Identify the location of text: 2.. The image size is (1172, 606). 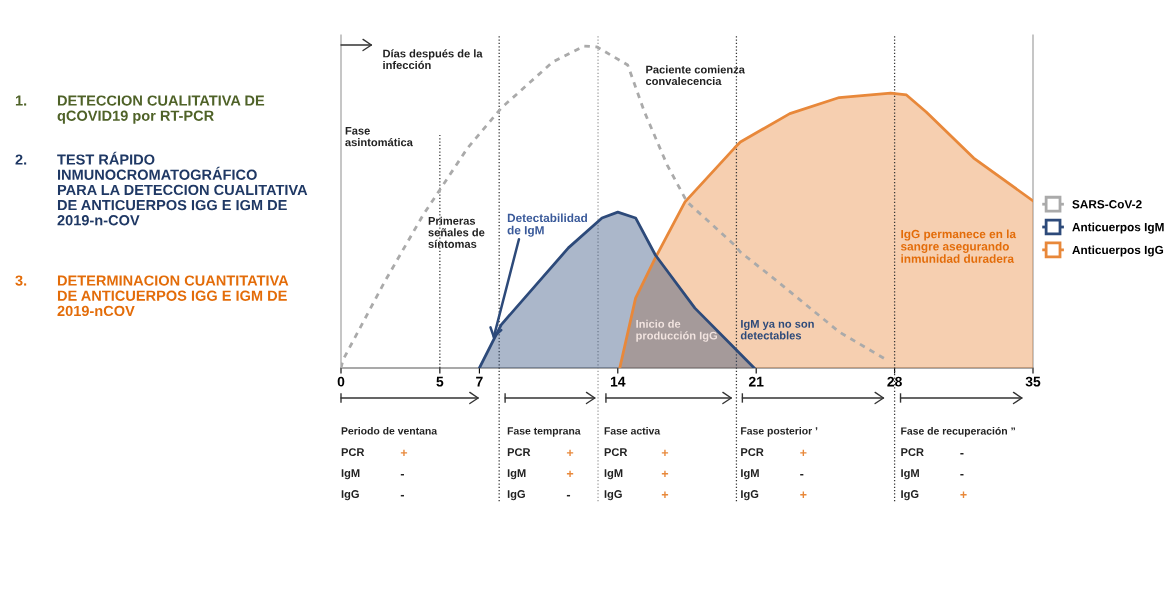
(21, 159).